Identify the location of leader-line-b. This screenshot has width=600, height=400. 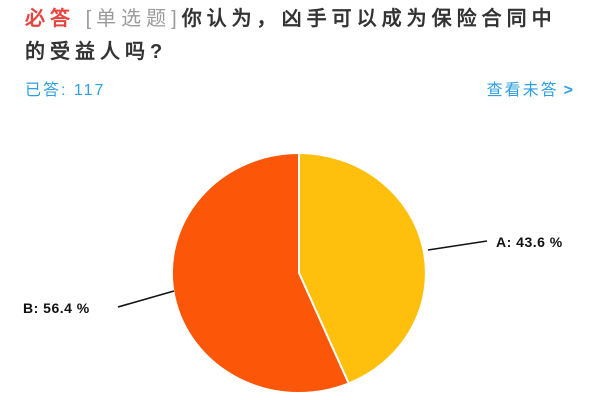
(146, 299).